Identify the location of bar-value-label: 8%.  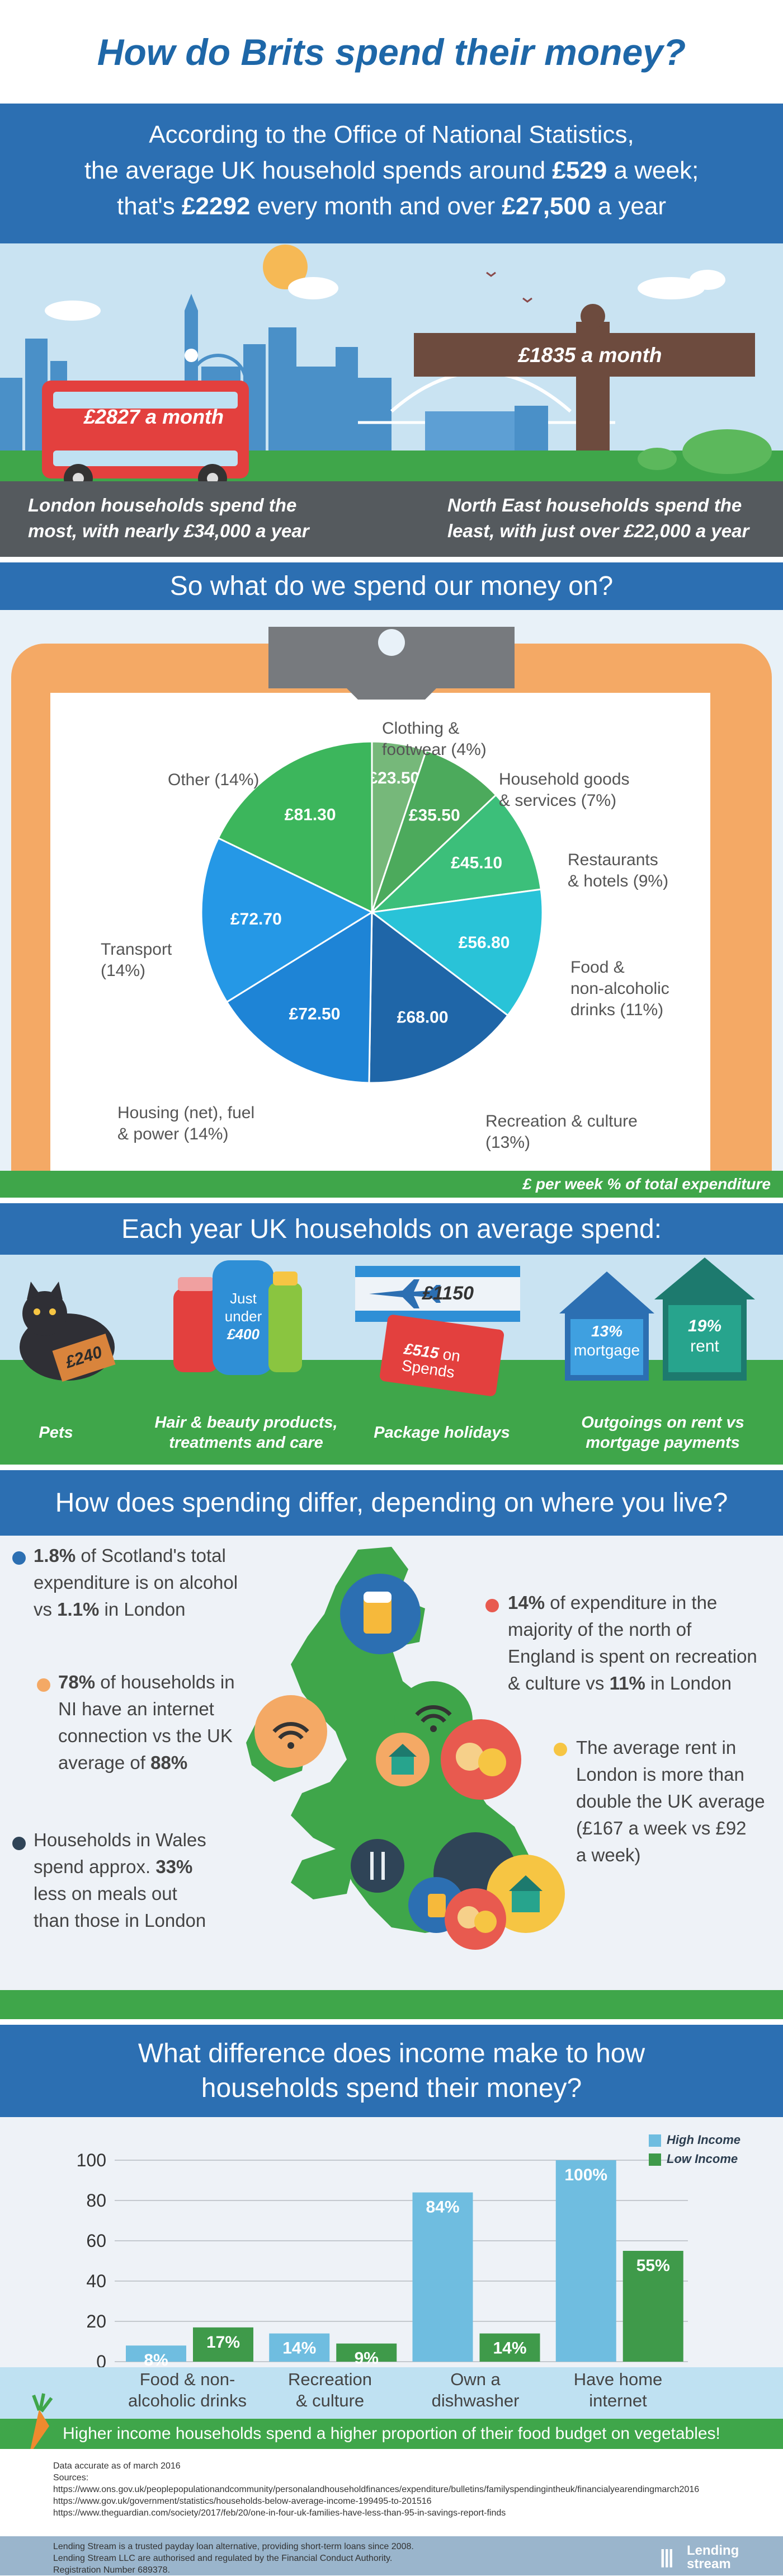
(156, 2359).